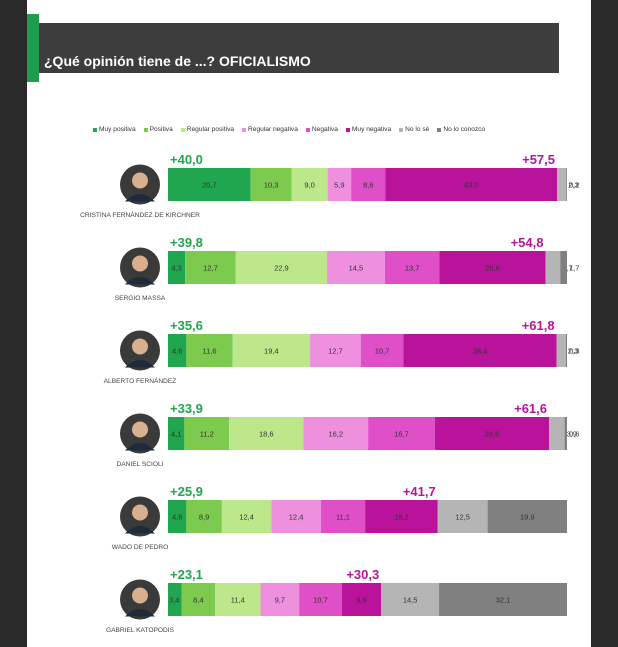 The width and height of the screenshot is (618, 647). Describe the element at coordinates (33, 48) in the screenshot. I see `title-accent` at that location.